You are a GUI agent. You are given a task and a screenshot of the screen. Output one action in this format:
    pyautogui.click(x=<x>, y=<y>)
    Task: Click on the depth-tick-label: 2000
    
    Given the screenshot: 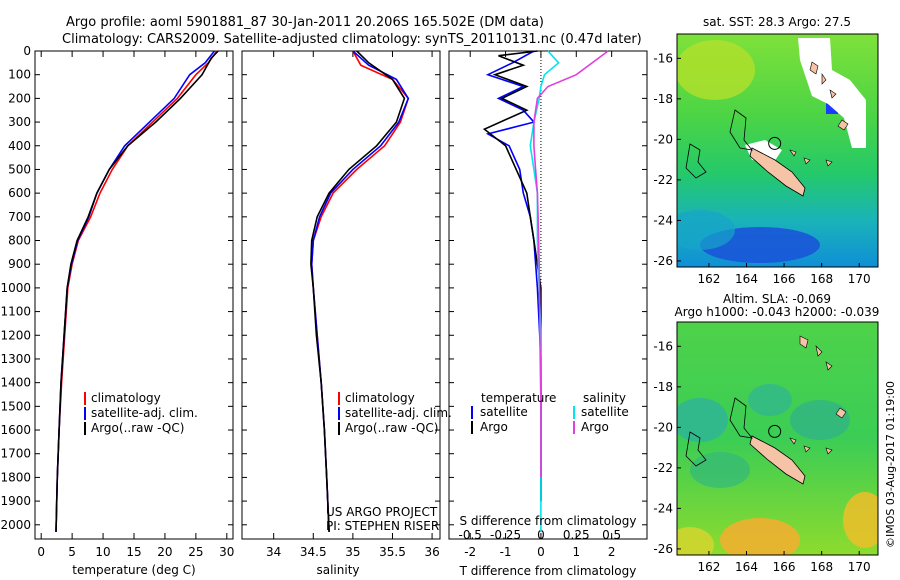 What is the action you would take?
    pyautogui.click(x=15, y=525)
    